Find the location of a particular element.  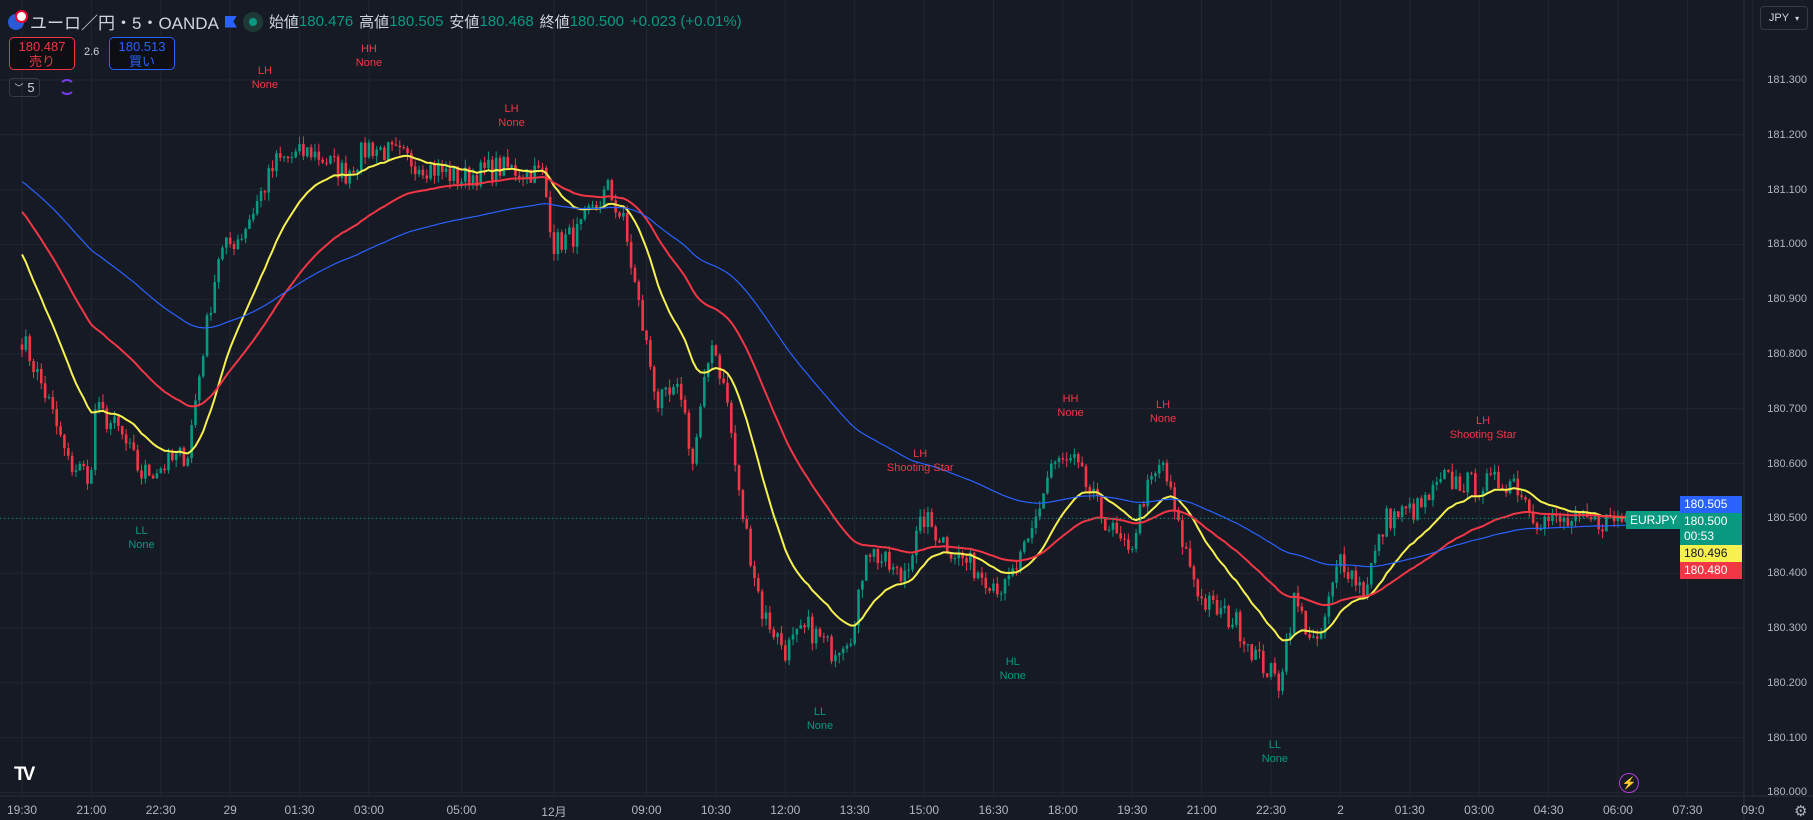

sync-icon is located at coordinates (67, 87).